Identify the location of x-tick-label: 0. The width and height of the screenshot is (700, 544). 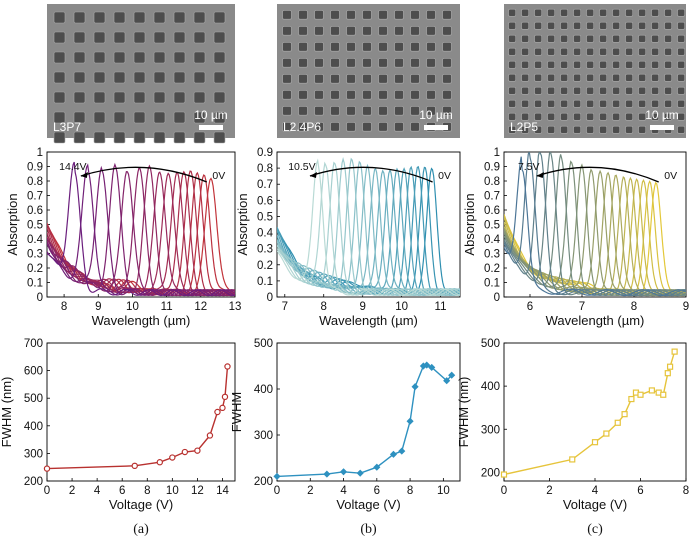
(504, 491).